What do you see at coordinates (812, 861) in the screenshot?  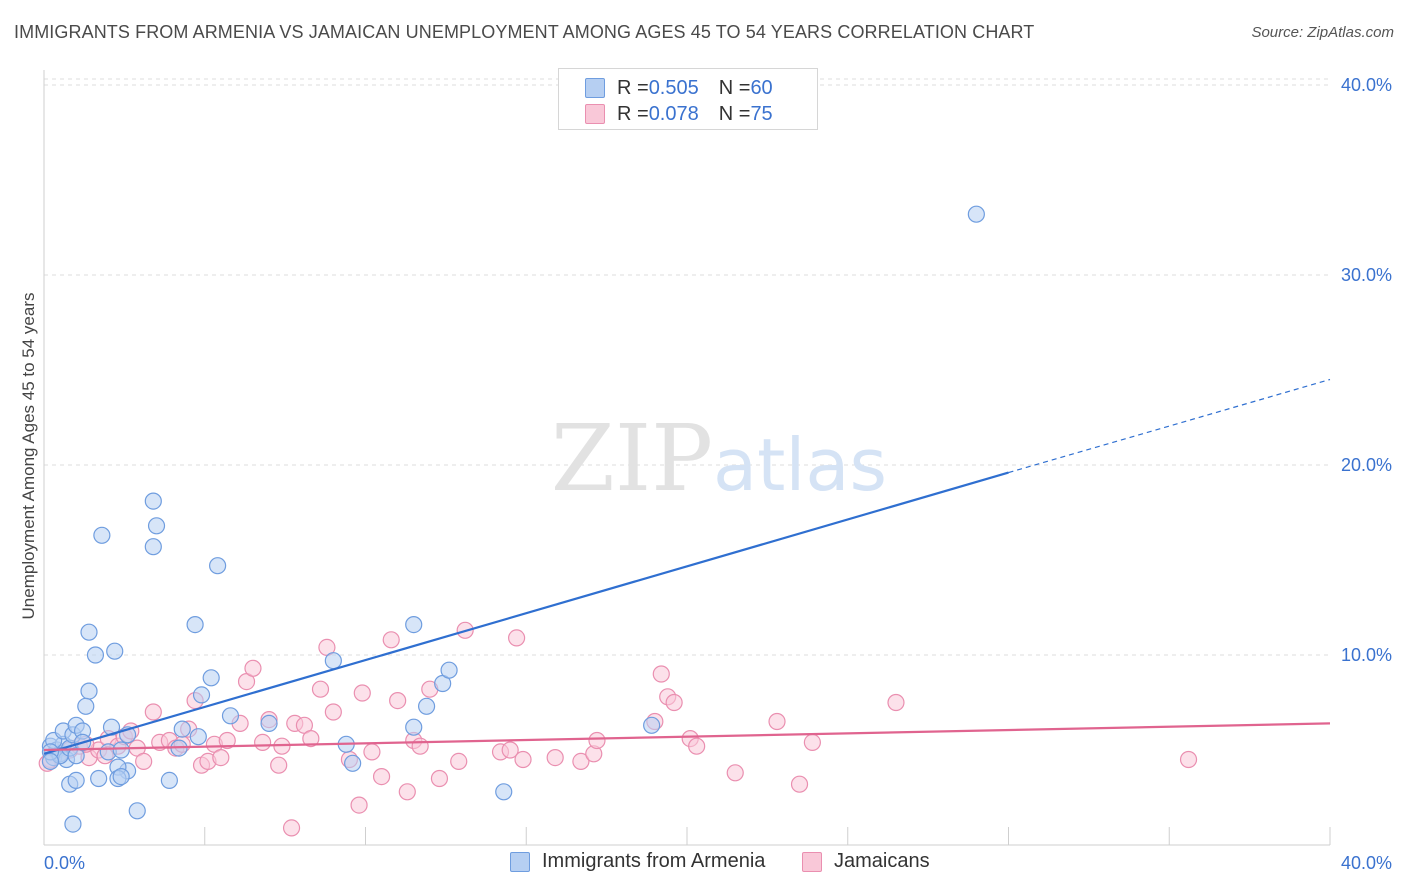 I see `bottom-legend-swatch-jamaicans` at bounding box center [812, 861].